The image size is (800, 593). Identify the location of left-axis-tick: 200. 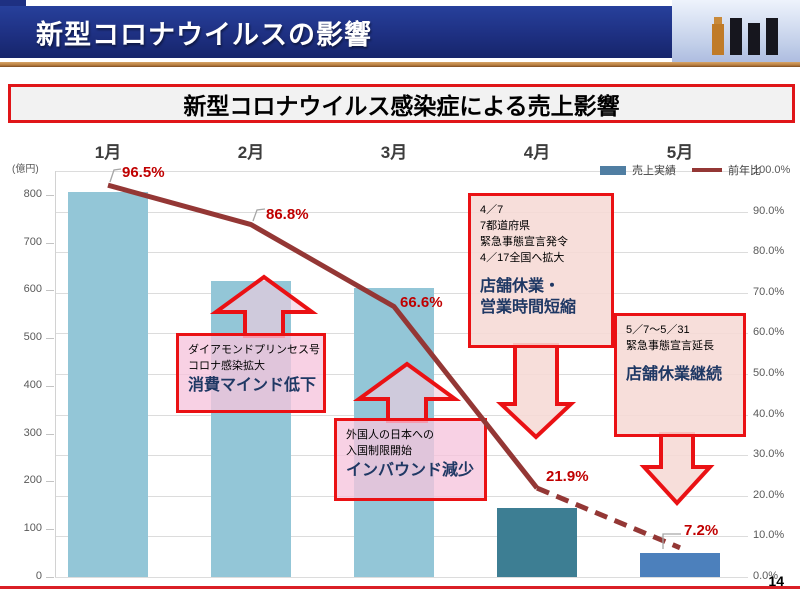
(32, 480).